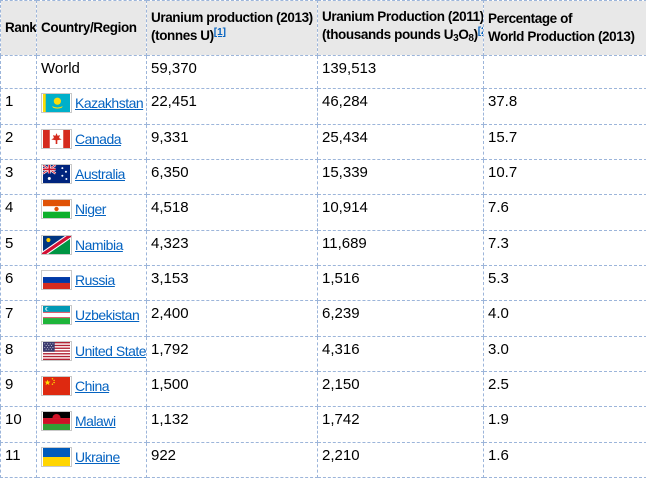 This screenshot has width=646, height=478. What do you see at coordinates (18, 389) in the screenshot?
I see `rank-cell: 9` at bounding box center [18, 389].